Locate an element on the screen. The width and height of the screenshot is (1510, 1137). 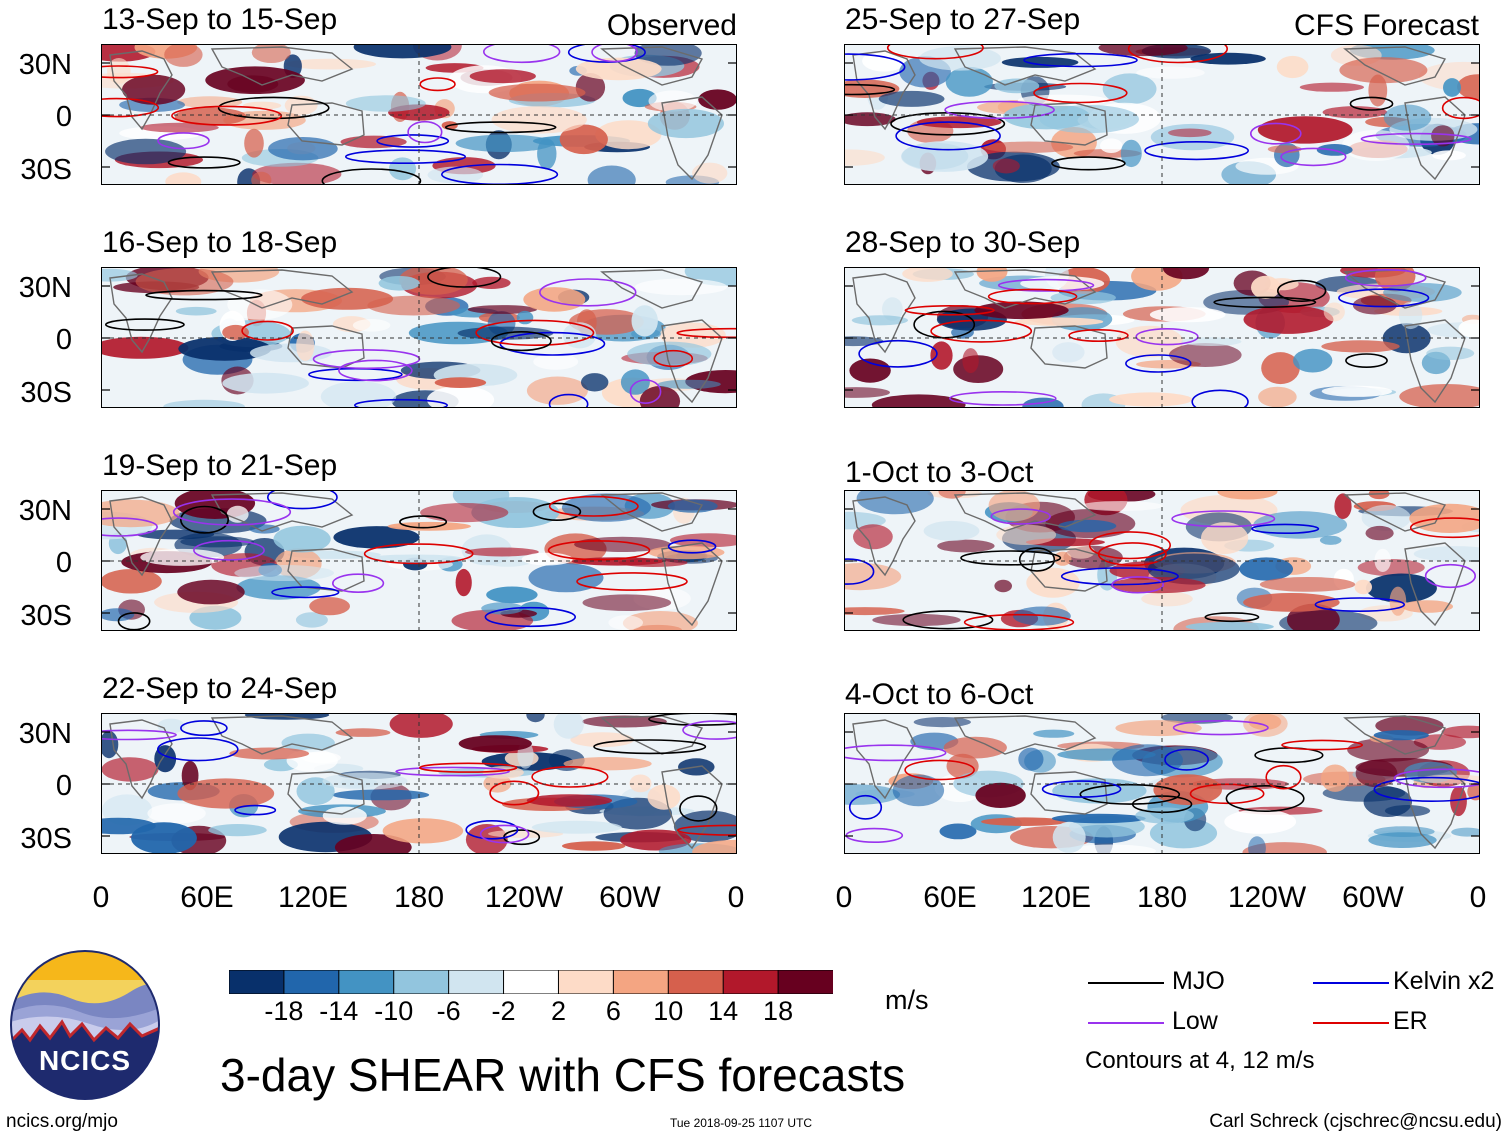
lon-label-left-120e: 120E is located at coordinates (313, 897).